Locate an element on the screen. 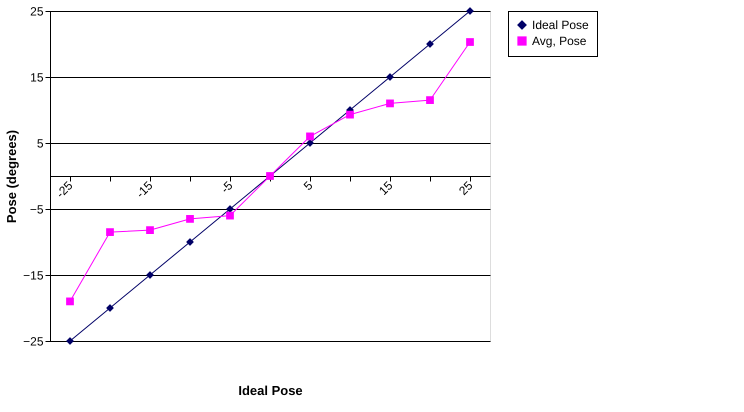 Image resolution: width=744 pixels, height=412 pixels. x-tick-label: -15 is located at coordinates (144, 189).